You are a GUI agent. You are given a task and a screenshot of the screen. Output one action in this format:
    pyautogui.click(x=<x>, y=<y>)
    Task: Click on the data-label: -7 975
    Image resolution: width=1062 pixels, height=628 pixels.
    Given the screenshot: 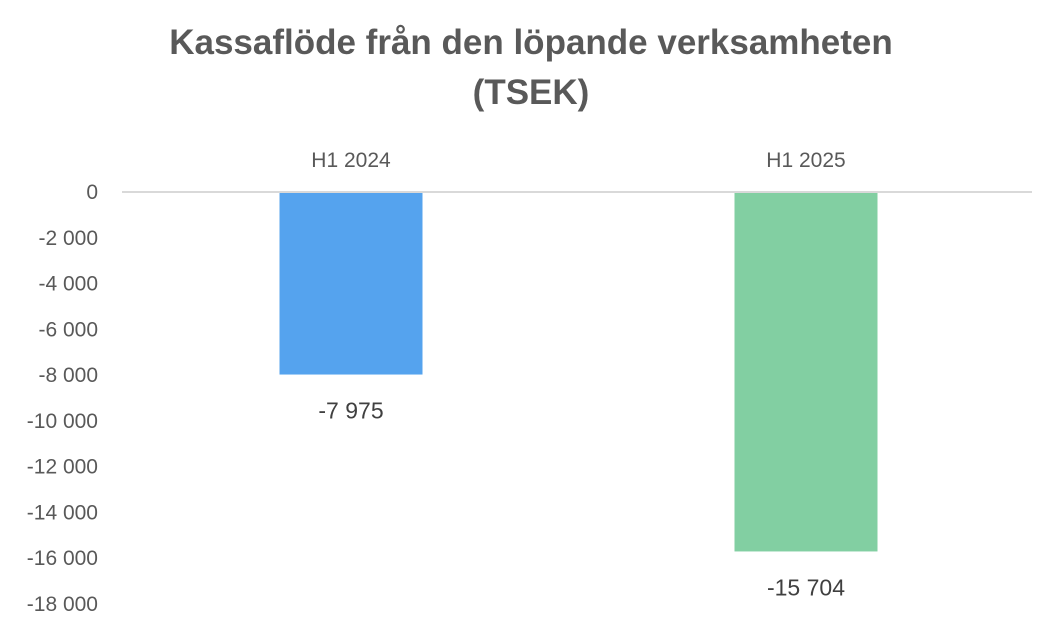 What is the action you would take?
    pyautogui.click(x=350, y=411)
    